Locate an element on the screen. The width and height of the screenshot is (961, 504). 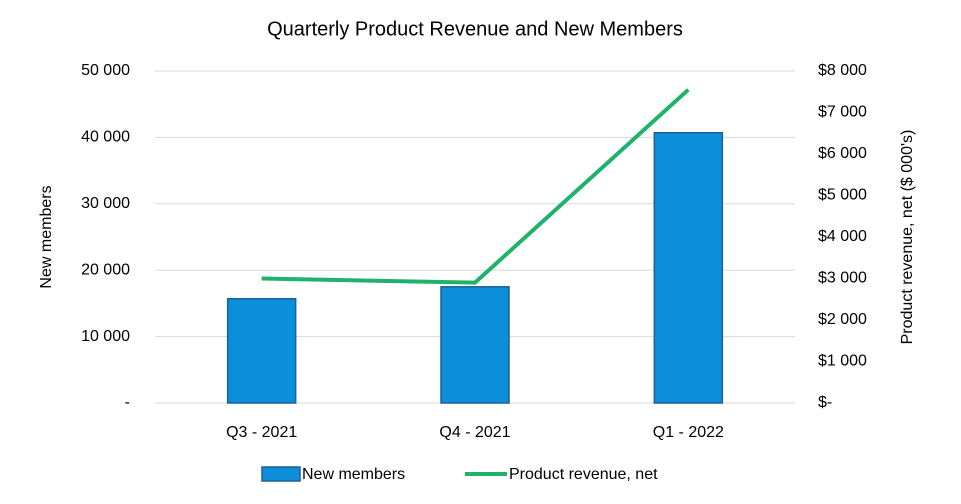
y2-tick-label: $2 000 is located at coordinates (842, 319).